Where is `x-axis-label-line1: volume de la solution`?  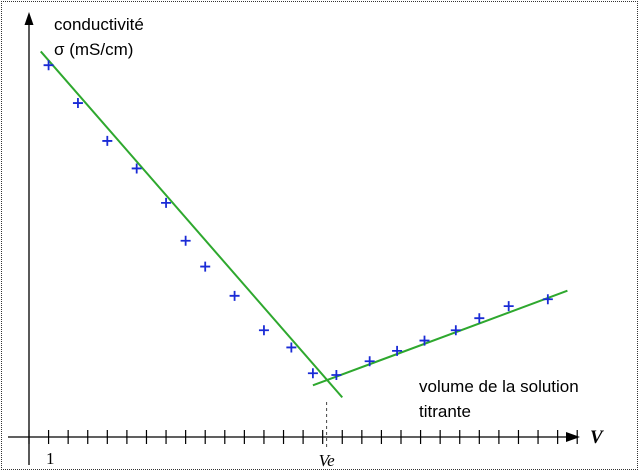 x-axis-label-line1: volume de la solution is located at coordinates (499, 386).